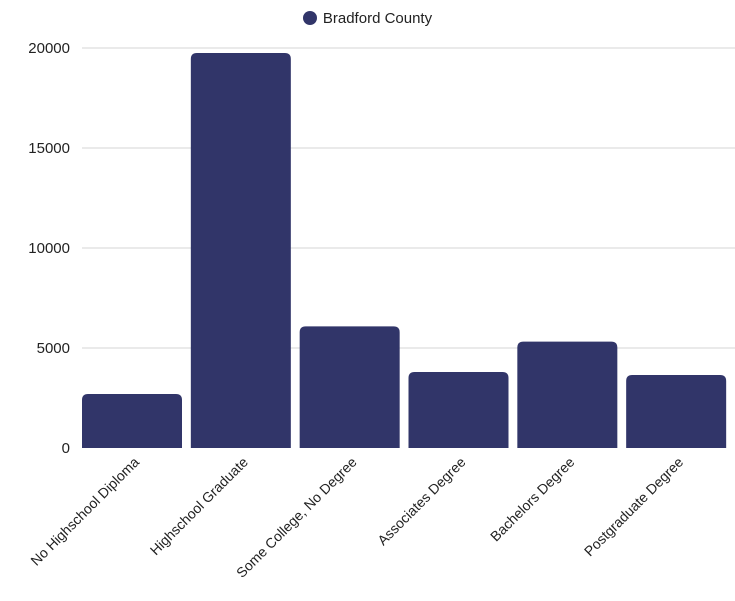 Image resolution: width=735 pixels, height=601 pixels. Describe the element at coordinates (66, 448) in the screenshot. I see `y-tick-label: 0` at that location.